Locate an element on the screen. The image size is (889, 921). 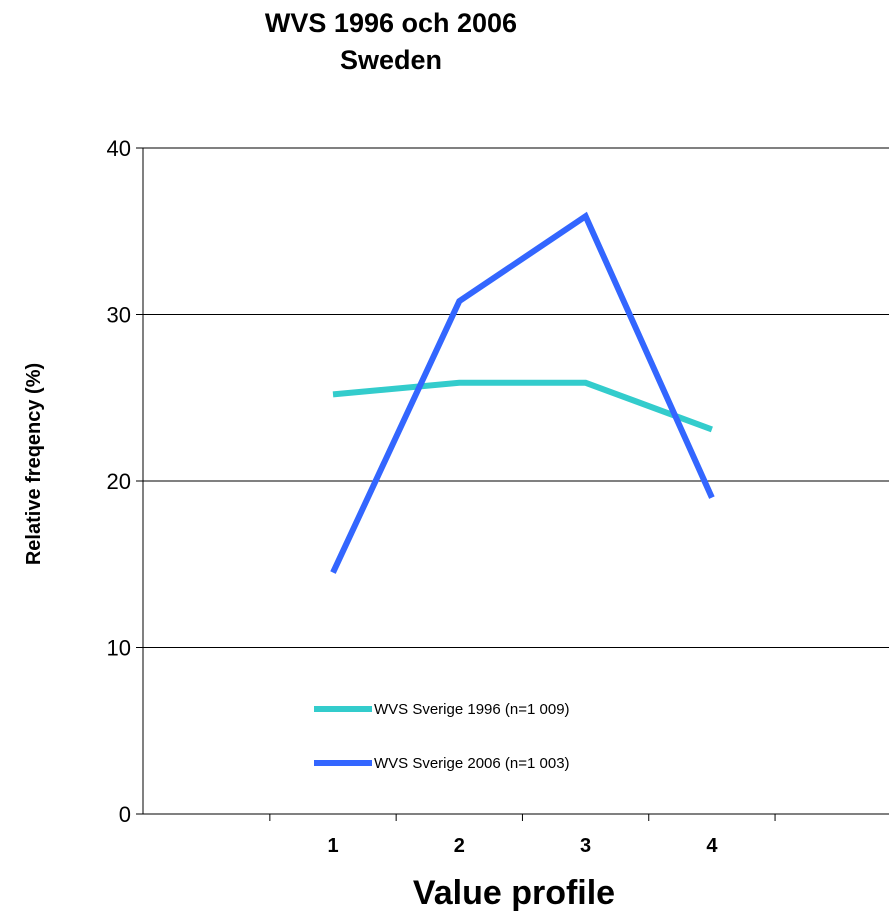
y-tick-labels: 0 10 20 30 40 is located at coordinates (119, 481).